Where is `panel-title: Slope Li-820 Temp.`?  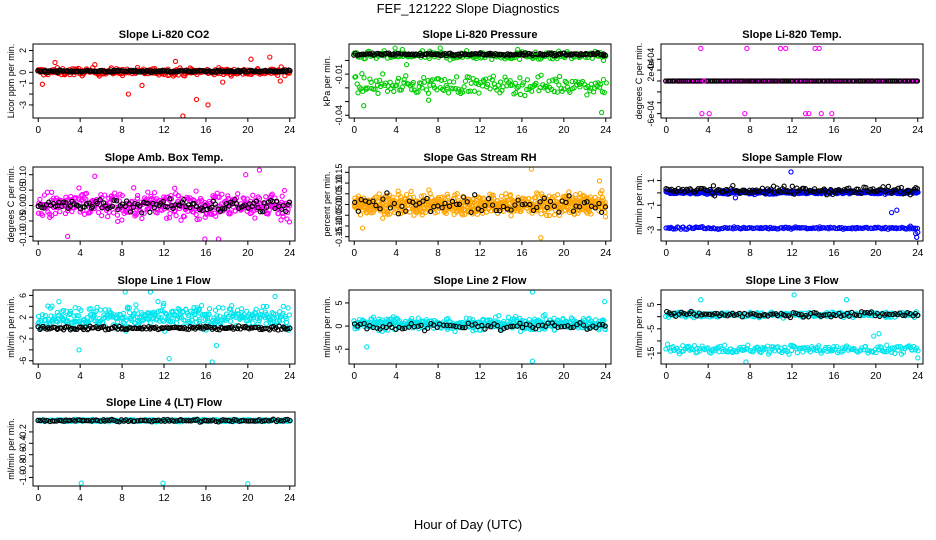 panel-title: Slope Li-820 Temp. is located at coordinates (791, 35).